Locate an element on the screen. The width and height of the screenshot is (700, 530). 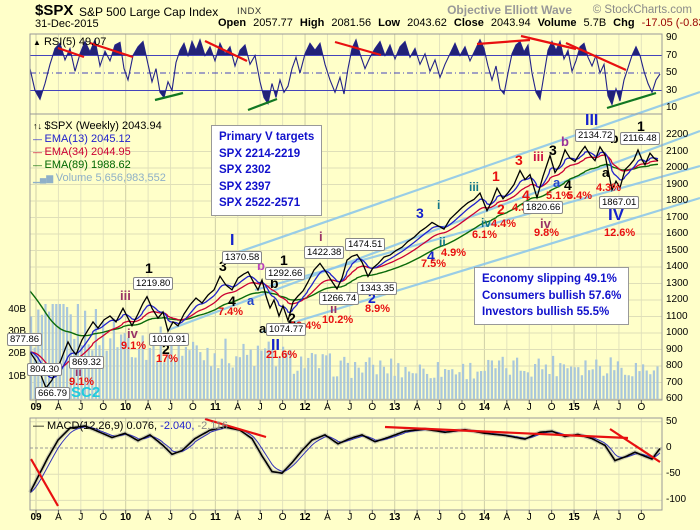
price-callout: 1820.66 is located at coordinates (543, 207).